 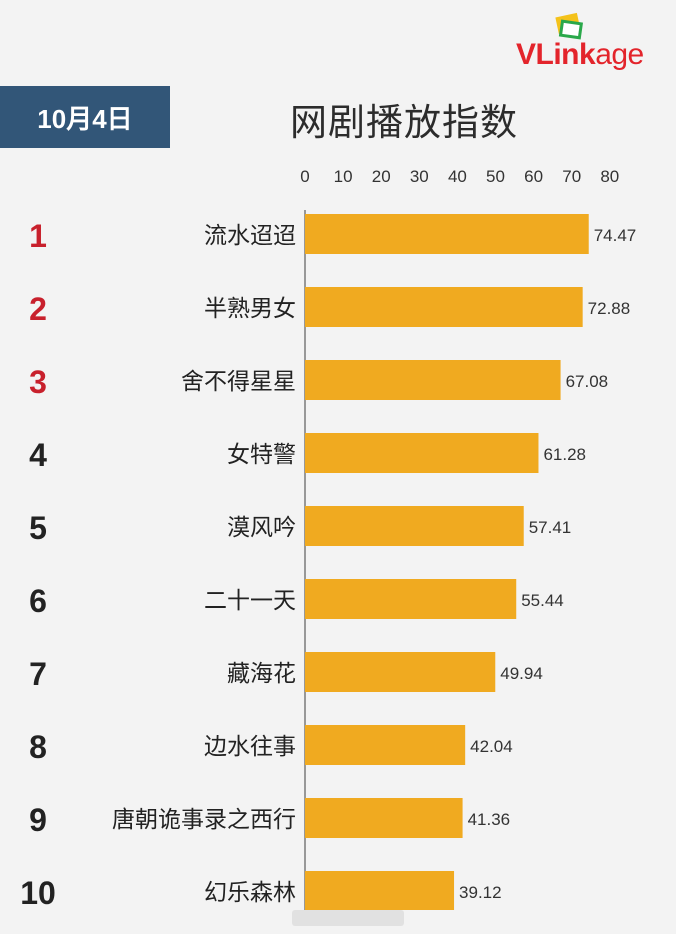 I want to click on category-label: 幻乐森林, so click(x=250, y=893).